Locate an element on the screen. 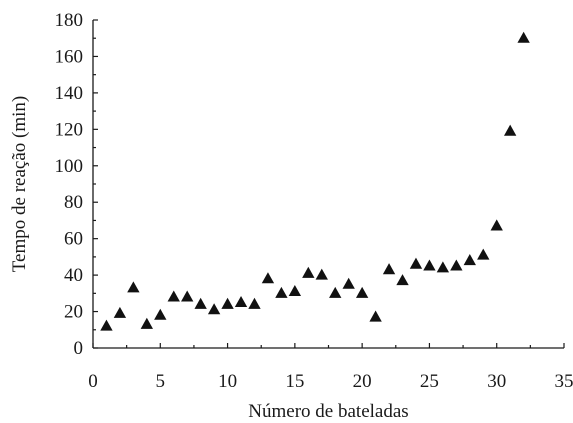 The image size is (573, 423). y-tick-label-100: 100 is located at coordinates (69, 166).